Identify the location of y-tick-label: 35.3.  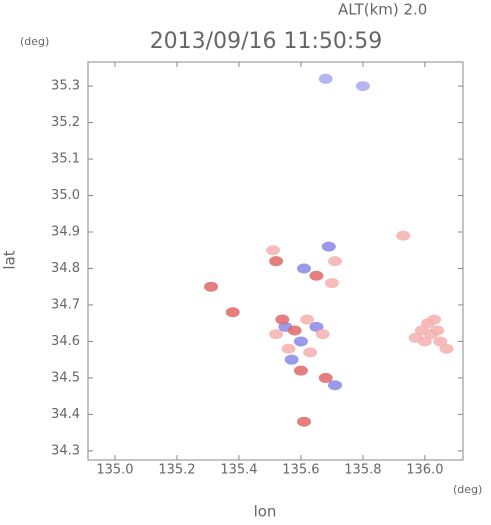
(65, 86).